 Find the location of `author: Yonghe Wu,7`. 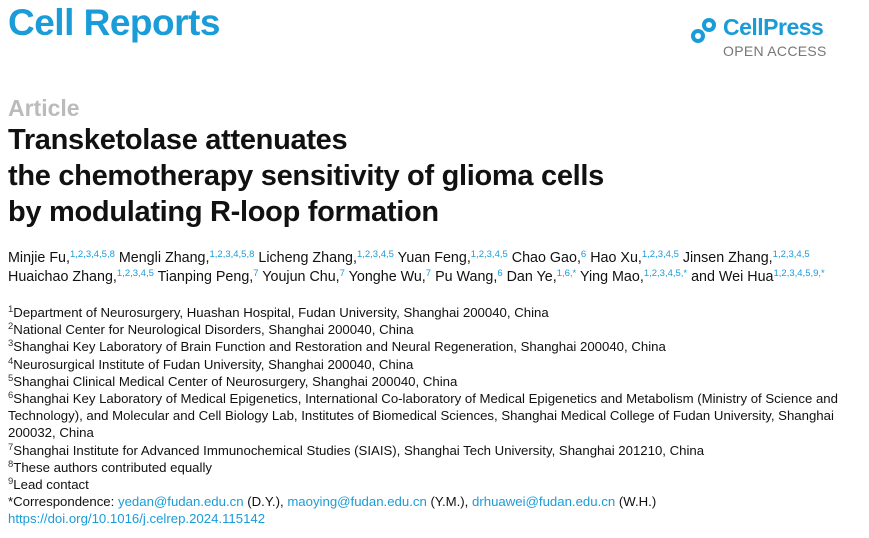

author: Yonghe Wu,7 is located at coordinates (390, 277).